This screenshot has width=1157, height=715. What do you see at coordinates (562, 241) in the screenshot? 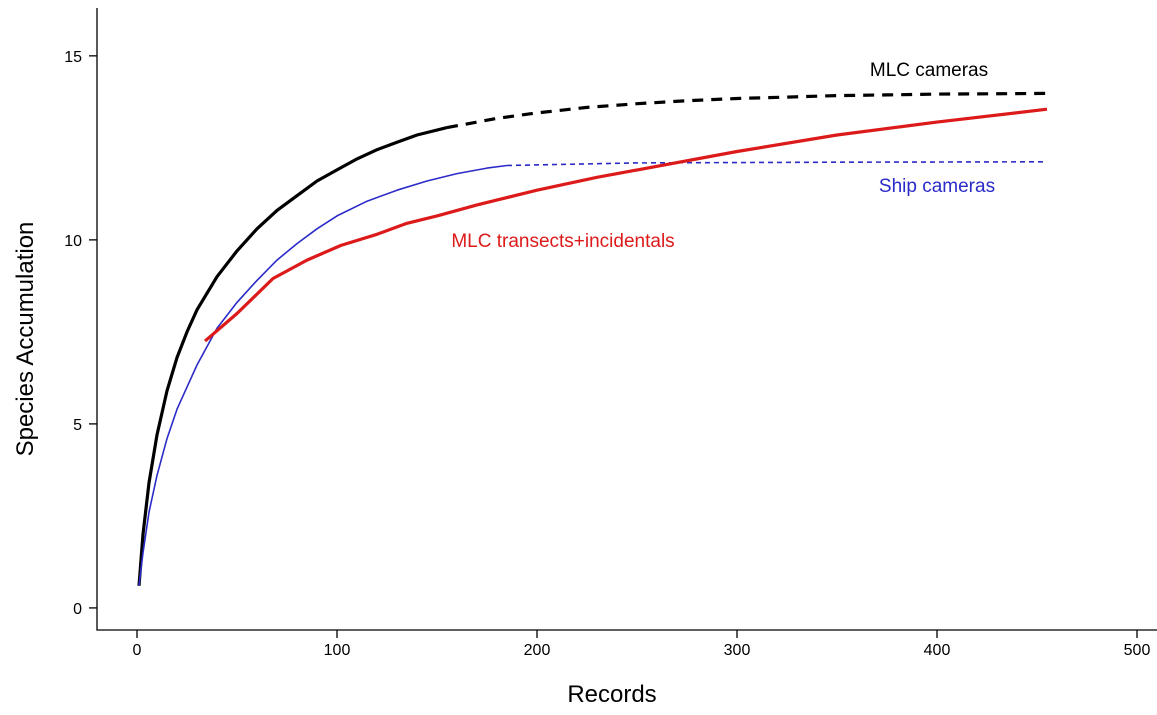
I see `series-label: MLC transects+incidentals` at bounding box center [562, 241].